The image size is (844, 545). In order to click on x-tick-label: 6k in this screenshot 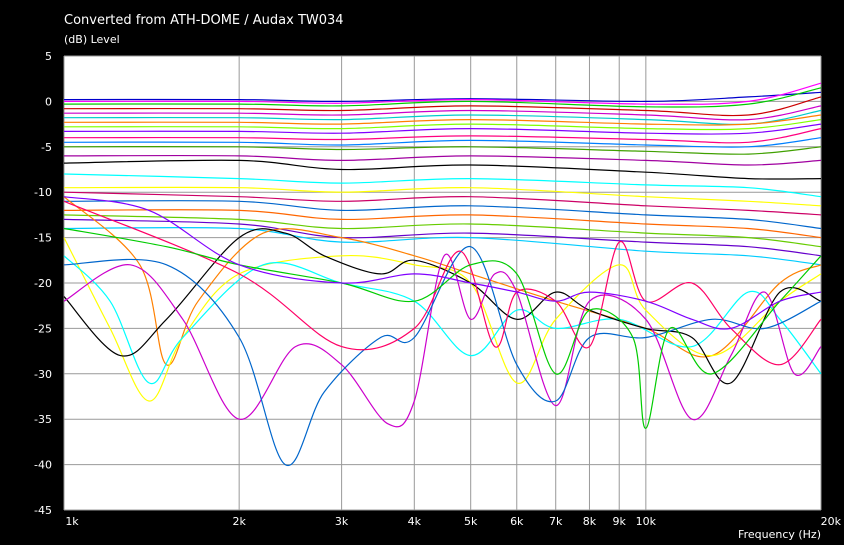, I will do `click(517, 521)`.